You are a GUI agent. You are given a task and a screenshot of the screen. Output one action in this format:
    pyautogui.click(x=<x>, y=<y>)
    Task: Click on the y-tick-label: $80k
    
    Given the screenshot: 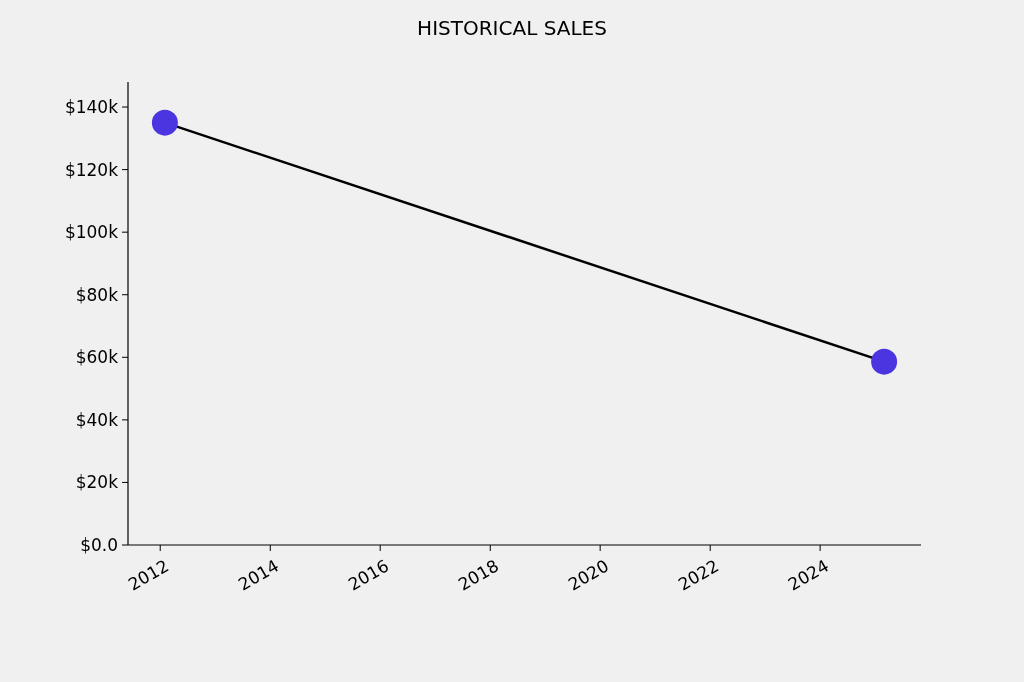 What is the action you would take?
    pyautogui.click(x=97, y=294)
    